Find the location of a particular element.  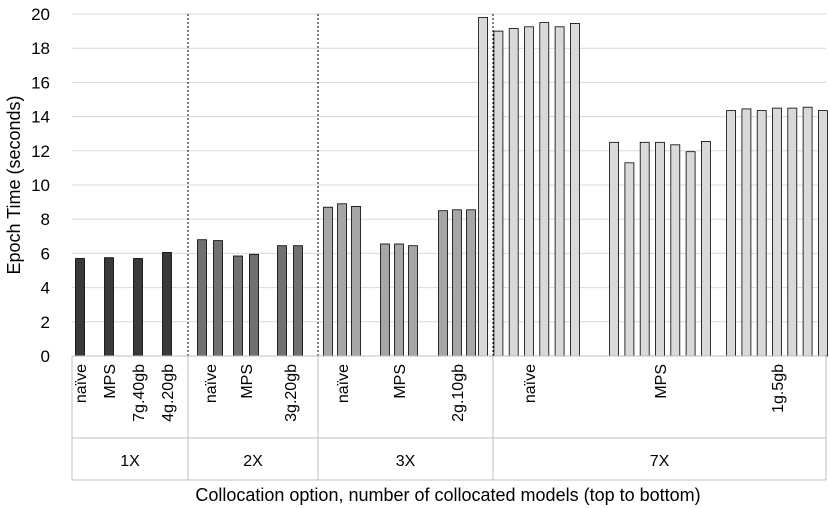

group-labels: 1X 2X 3X 7X is located at coordinates (394, 461).